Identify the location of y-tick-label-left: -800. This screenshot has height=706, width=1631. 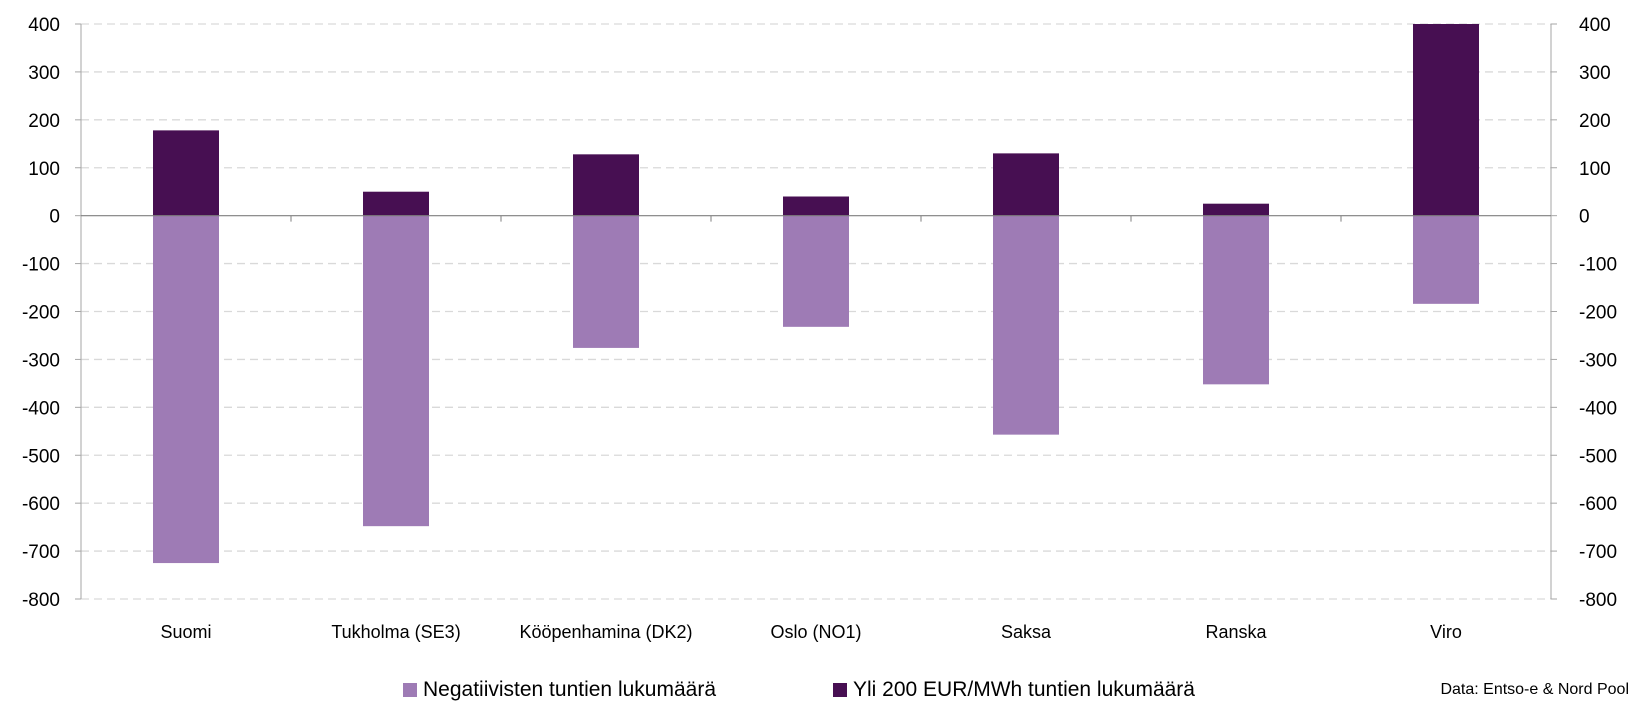
(41, 600).